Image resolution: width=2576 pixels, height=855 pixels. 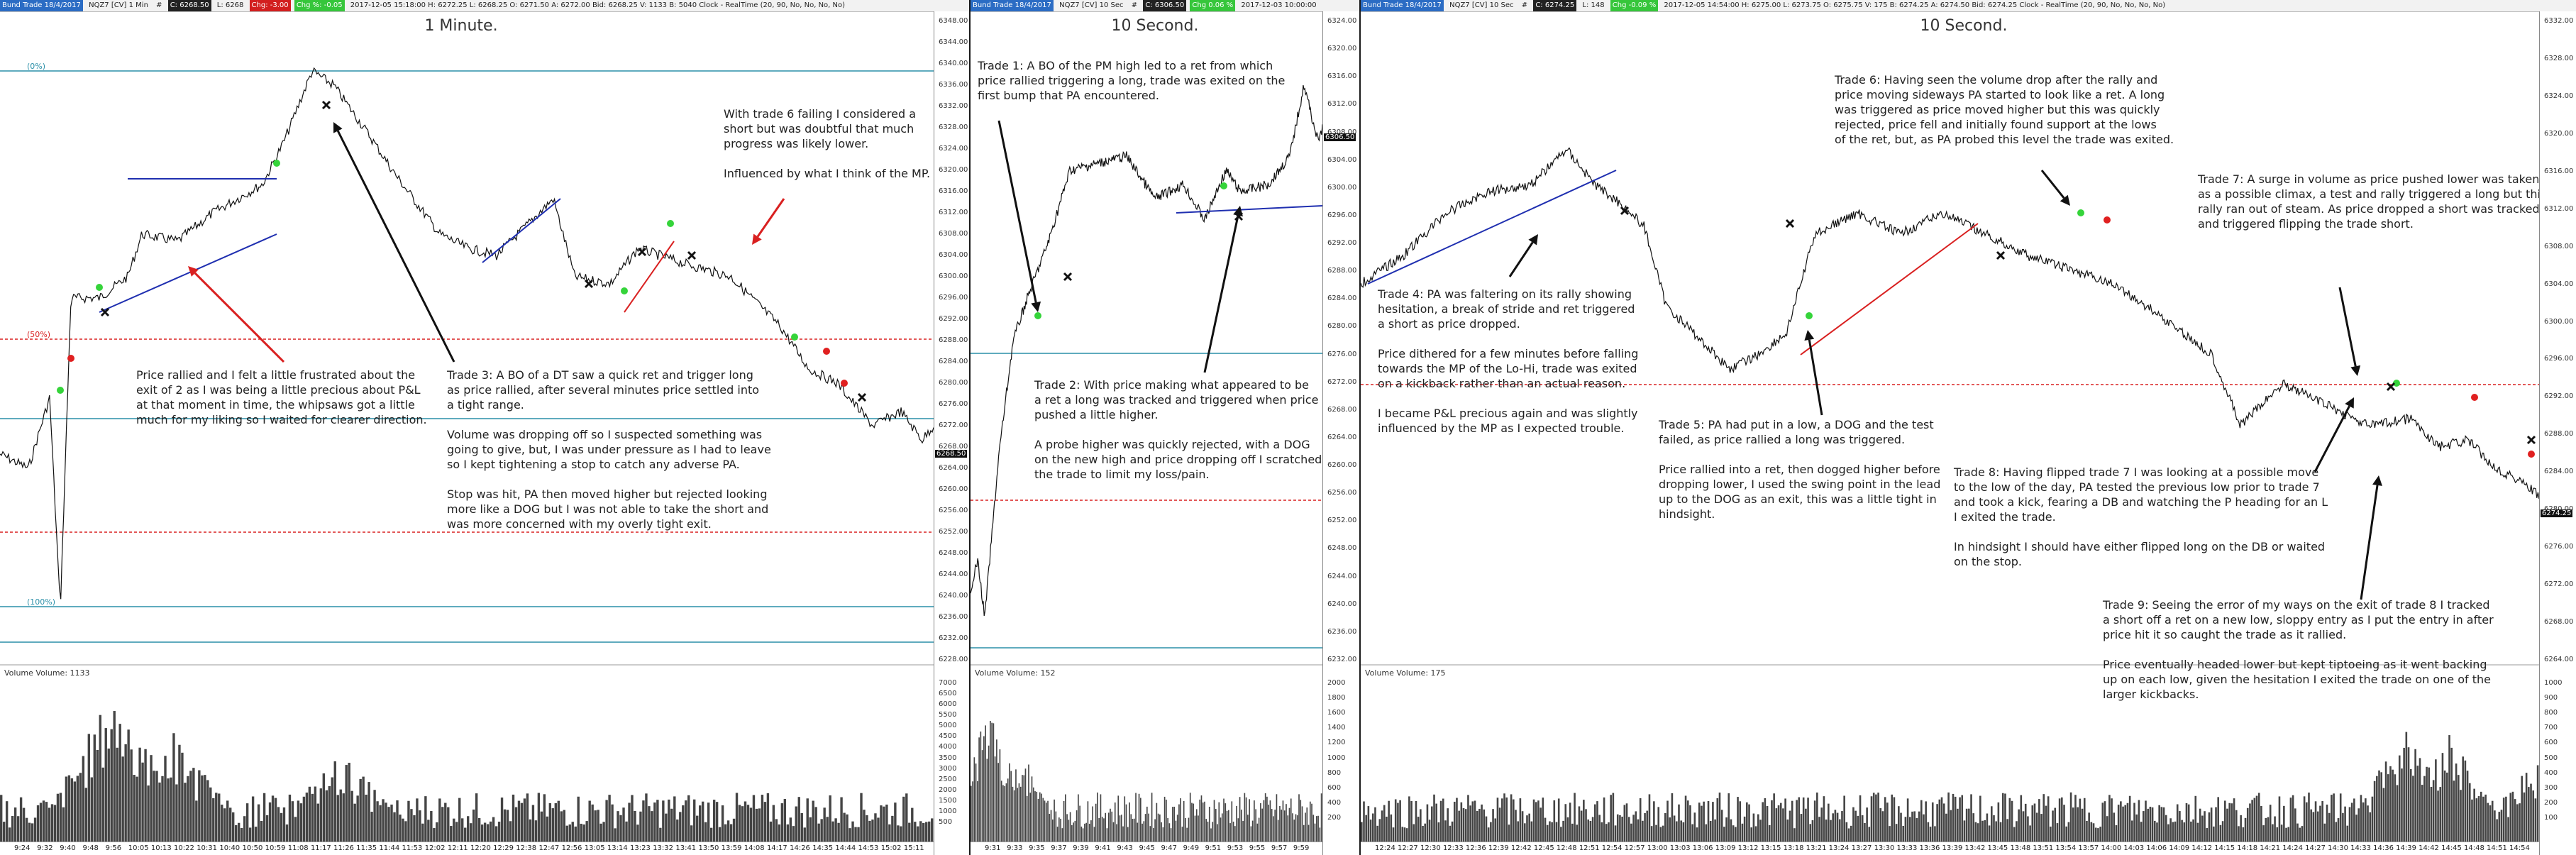 What do you see at coordinates (1235, 848) in the screenshot?
I see `time-tick: 9:53` at bounding box center [1235, 848].